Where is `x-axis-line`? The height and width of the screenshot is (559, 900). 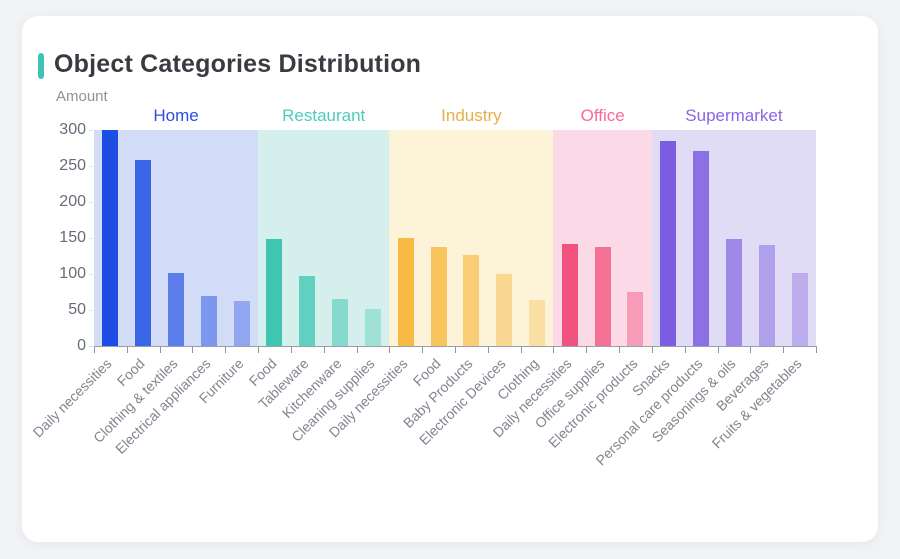 x-axis-line is located at coordinates (455, 346).